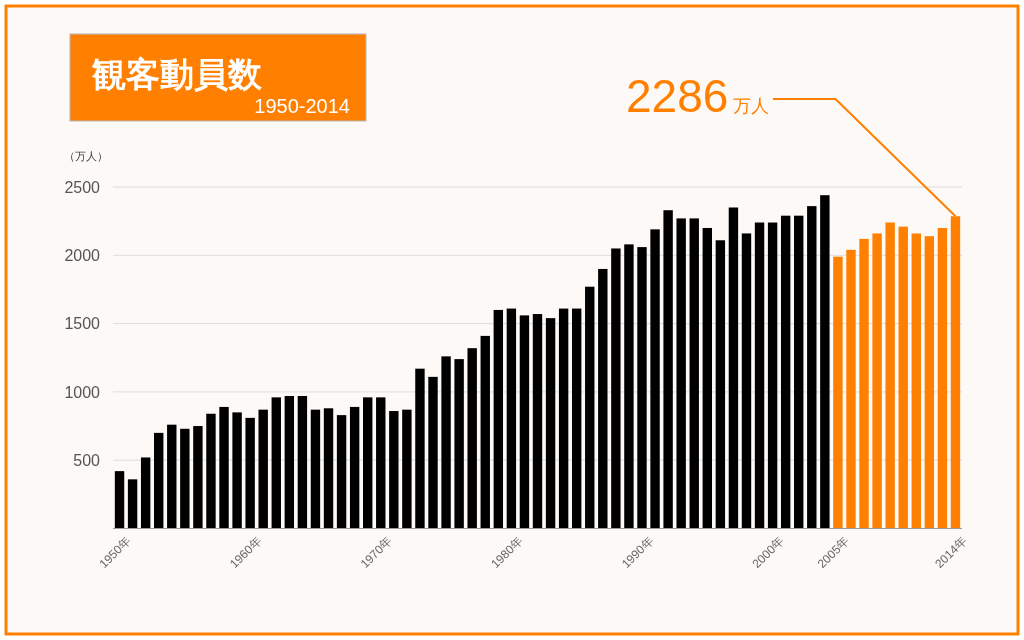  I want to click on y-tick-label: 500, so click(87, 460).